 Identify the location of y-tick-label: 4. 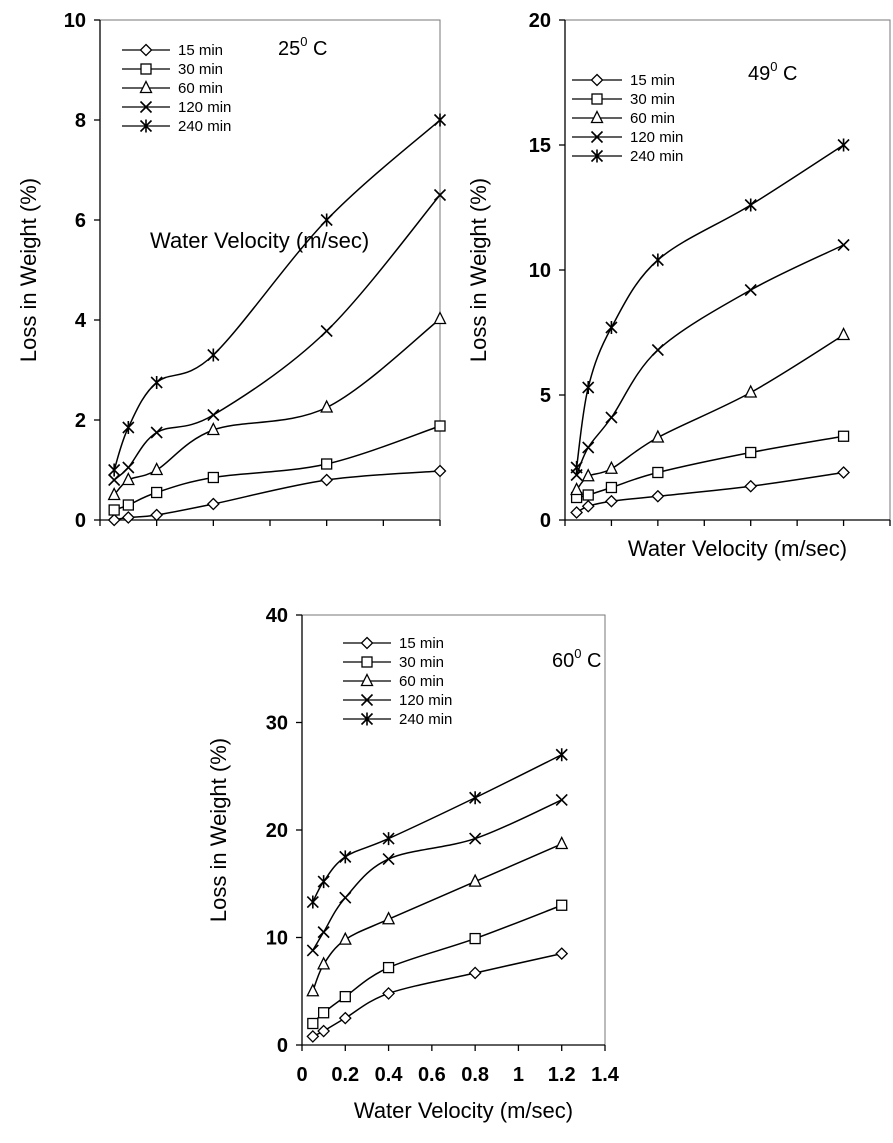
(81, 321).